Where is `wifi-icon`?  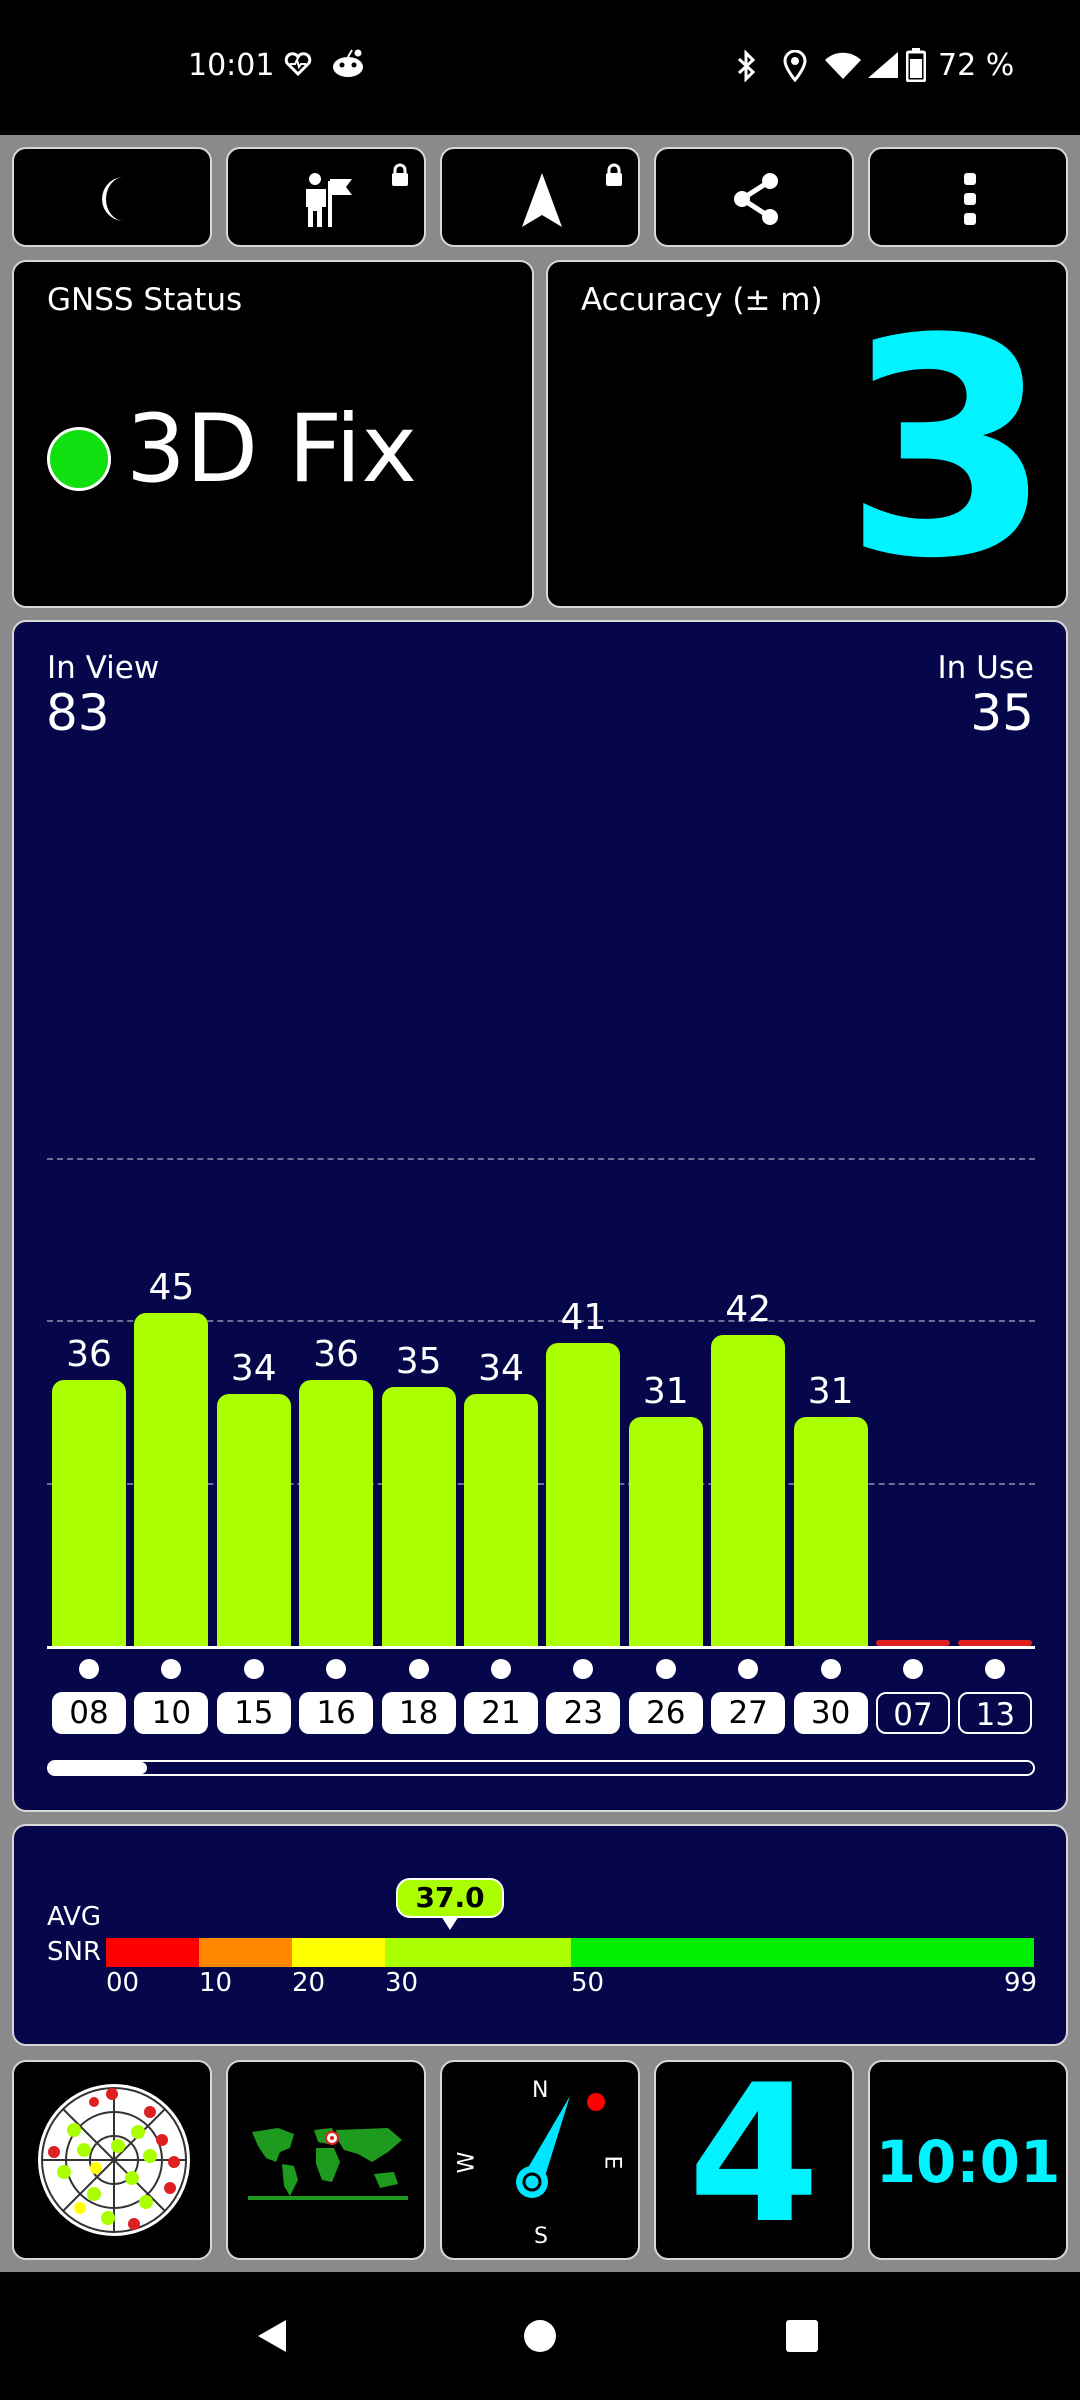
wifi-icon is located at coordinates (843, 65).